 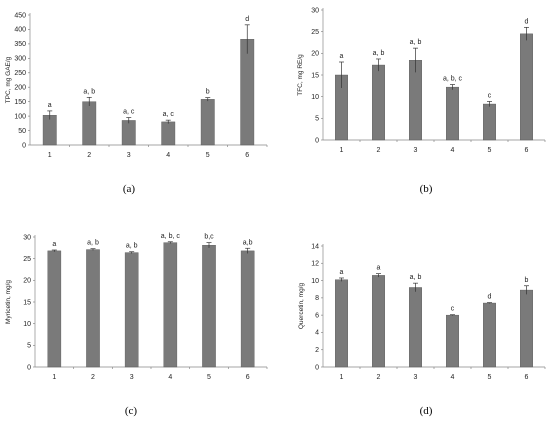 I want to click on significance-label: a,b, so click(x=248, y=242).